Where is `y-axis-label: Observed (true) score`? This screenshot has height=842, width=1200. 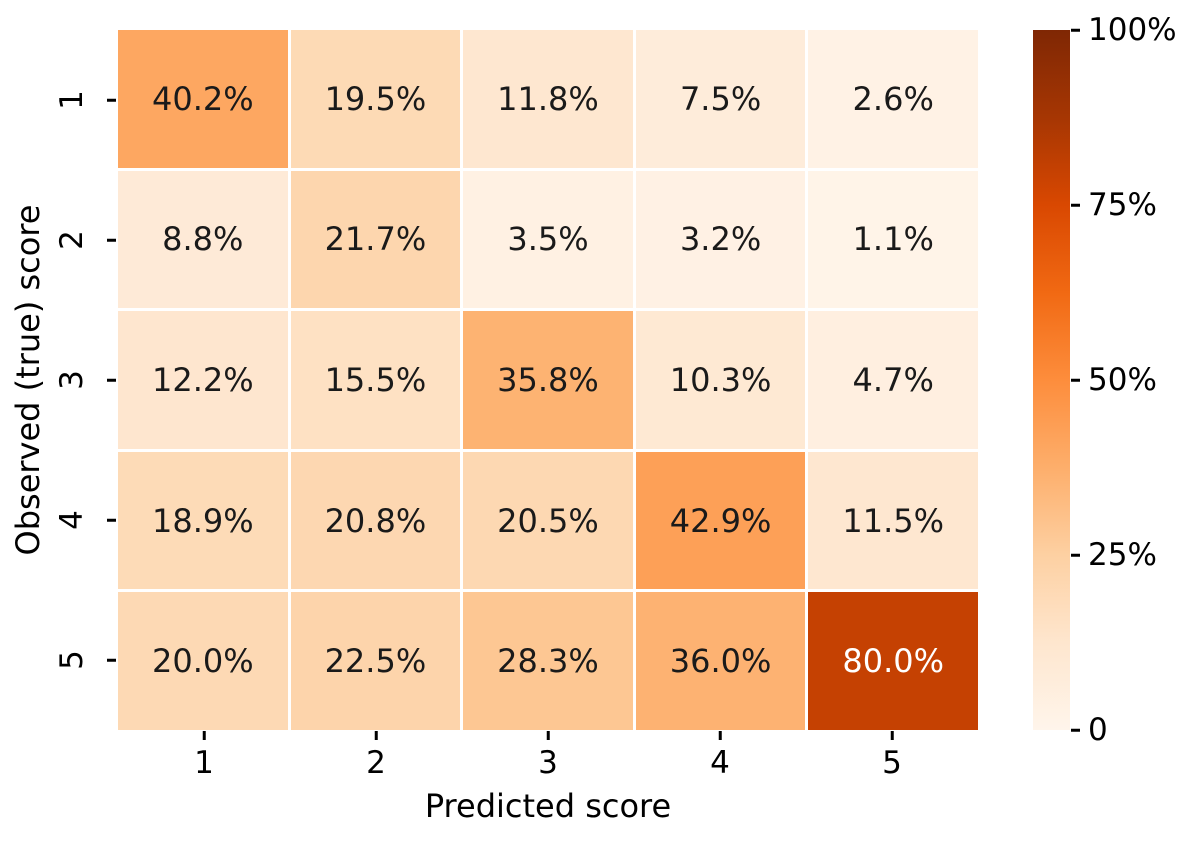 y-axis-label: Observed (true) score is located at coordinates (28, 380).